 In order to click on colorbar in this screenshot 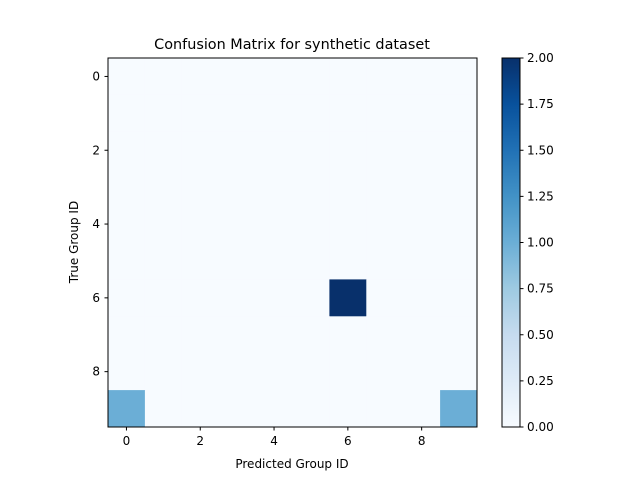, I will do `click(511, 242)`.